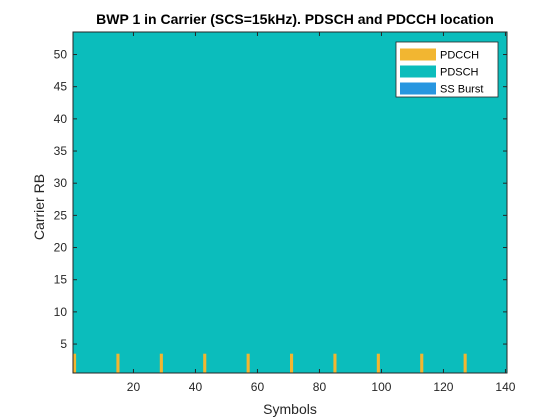  Describe the element at coordinates (196, 387) in the screenshot. I see `x-tick-label: 40` at that location.